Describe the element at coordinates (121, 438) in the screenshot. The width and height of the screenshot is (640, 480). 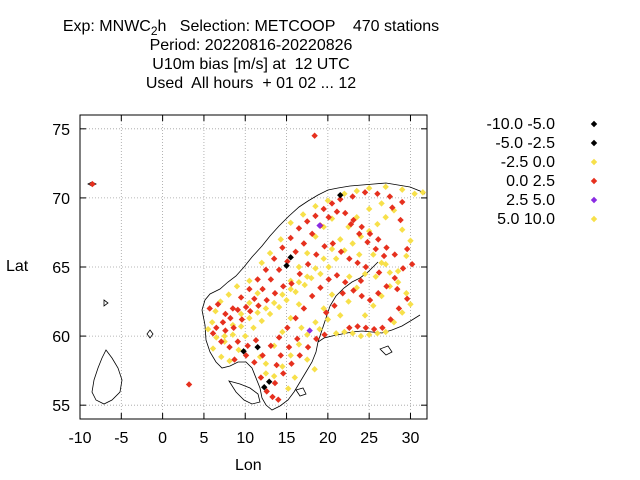
I see `x-tick-label: -5` at that location.